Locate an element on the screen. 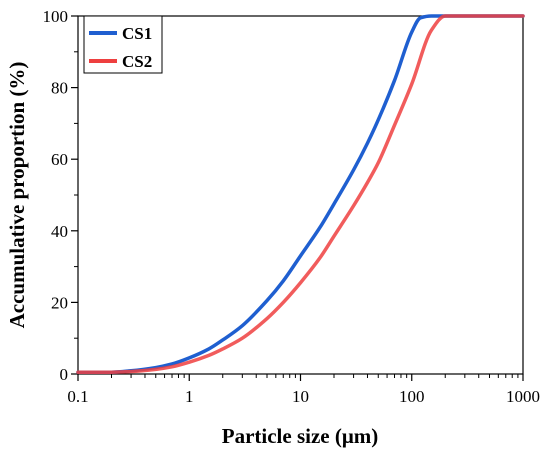 The width and height of the screenshot is (550, 454). x-tick-label: 100 is located at coordinates (412, 396).